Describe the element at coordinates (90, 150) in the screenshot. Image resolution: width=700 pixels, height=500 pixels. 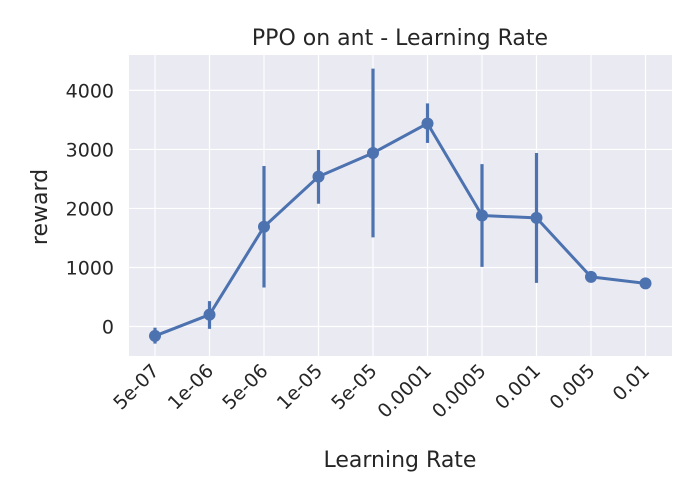
I see `y-tick-label: 3000` at that location.